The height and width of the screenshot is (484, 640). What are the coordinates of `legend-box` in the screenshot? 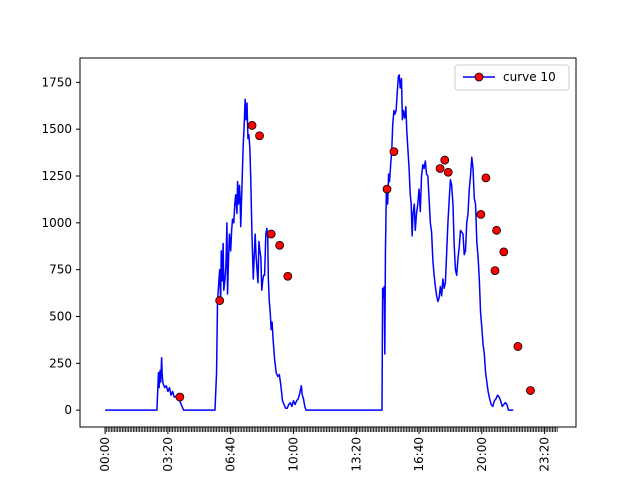 It's located at (512, 77).